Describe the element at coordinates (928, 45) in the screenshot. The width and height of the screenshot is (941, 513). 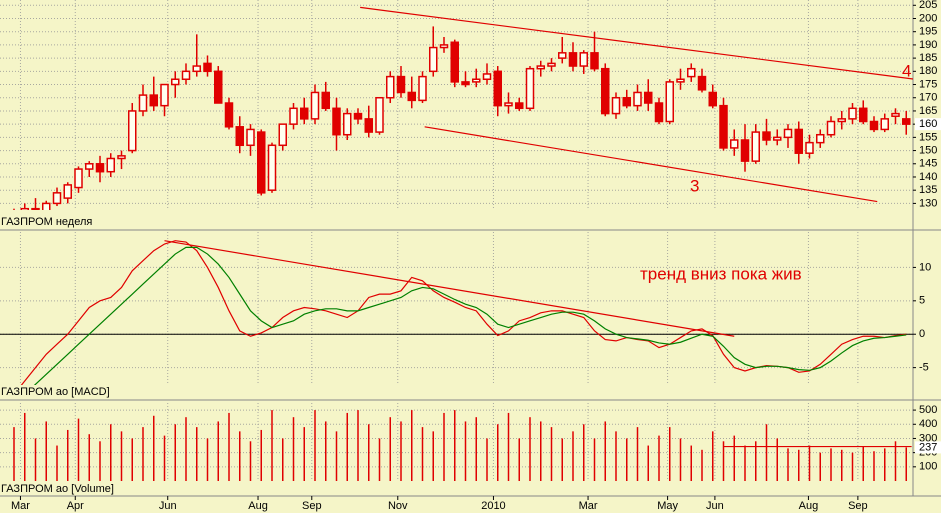
I see `y-tick-label: 190` at that location.